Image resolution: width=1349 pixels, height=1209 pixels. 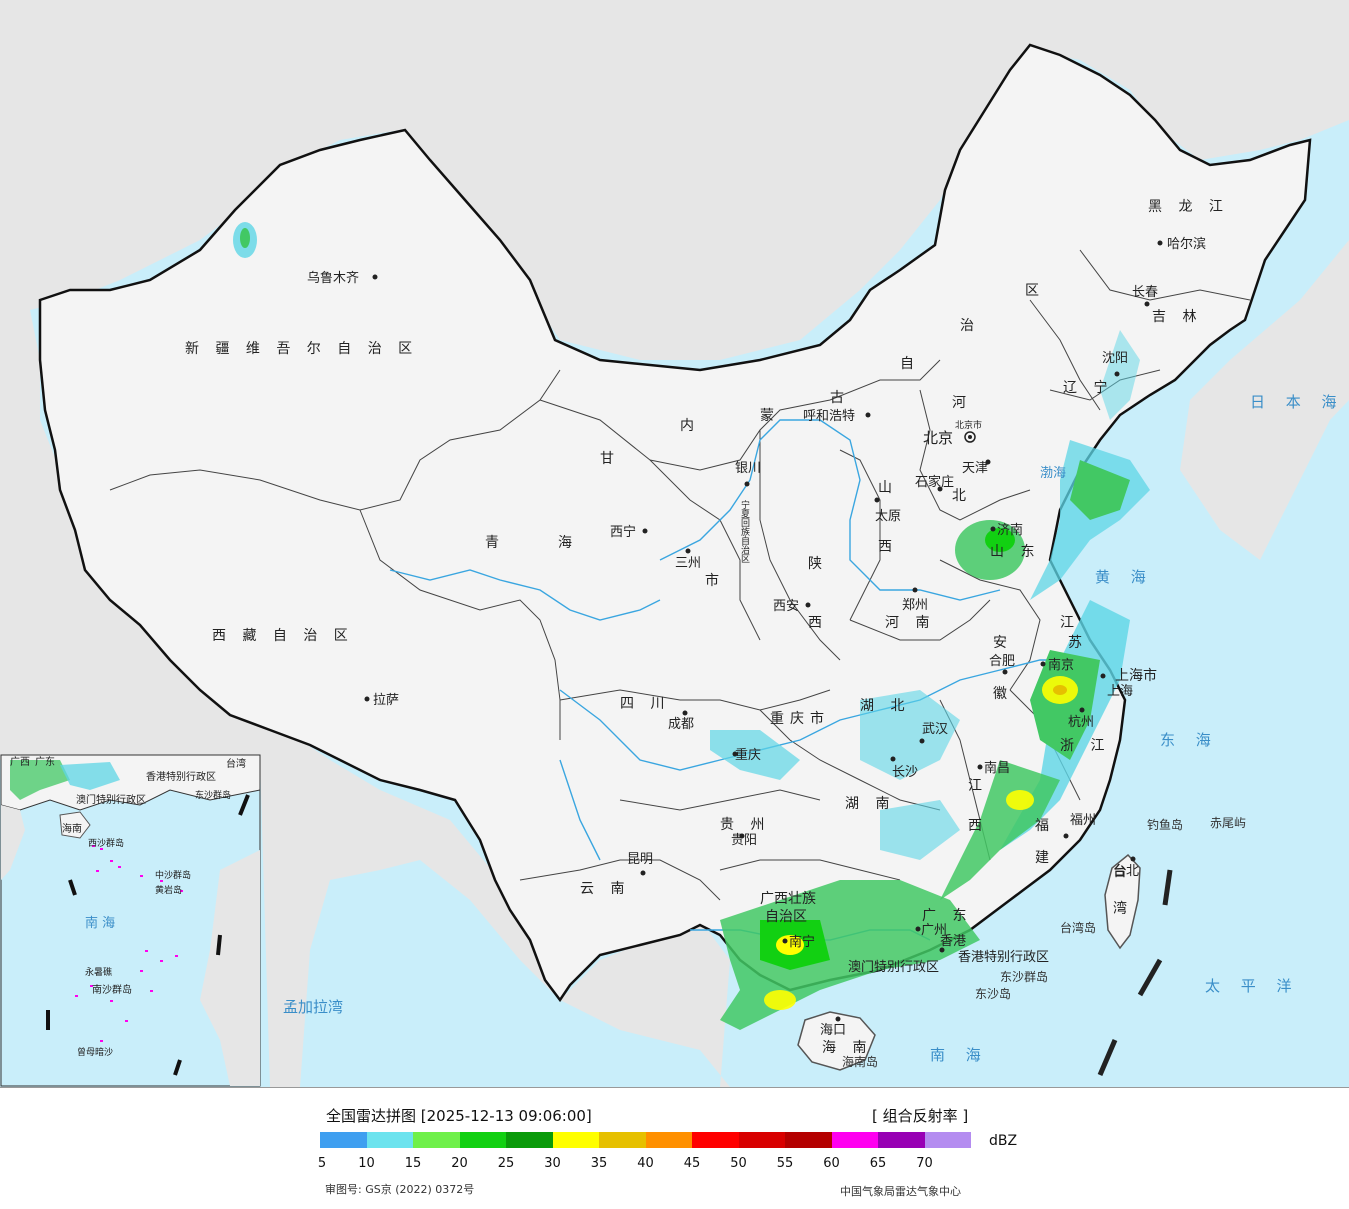 What do you see at coordinates (1045, 826) in the screenshot?
I see `label-fujian-1: 福` at bounding box center [1045, 826].